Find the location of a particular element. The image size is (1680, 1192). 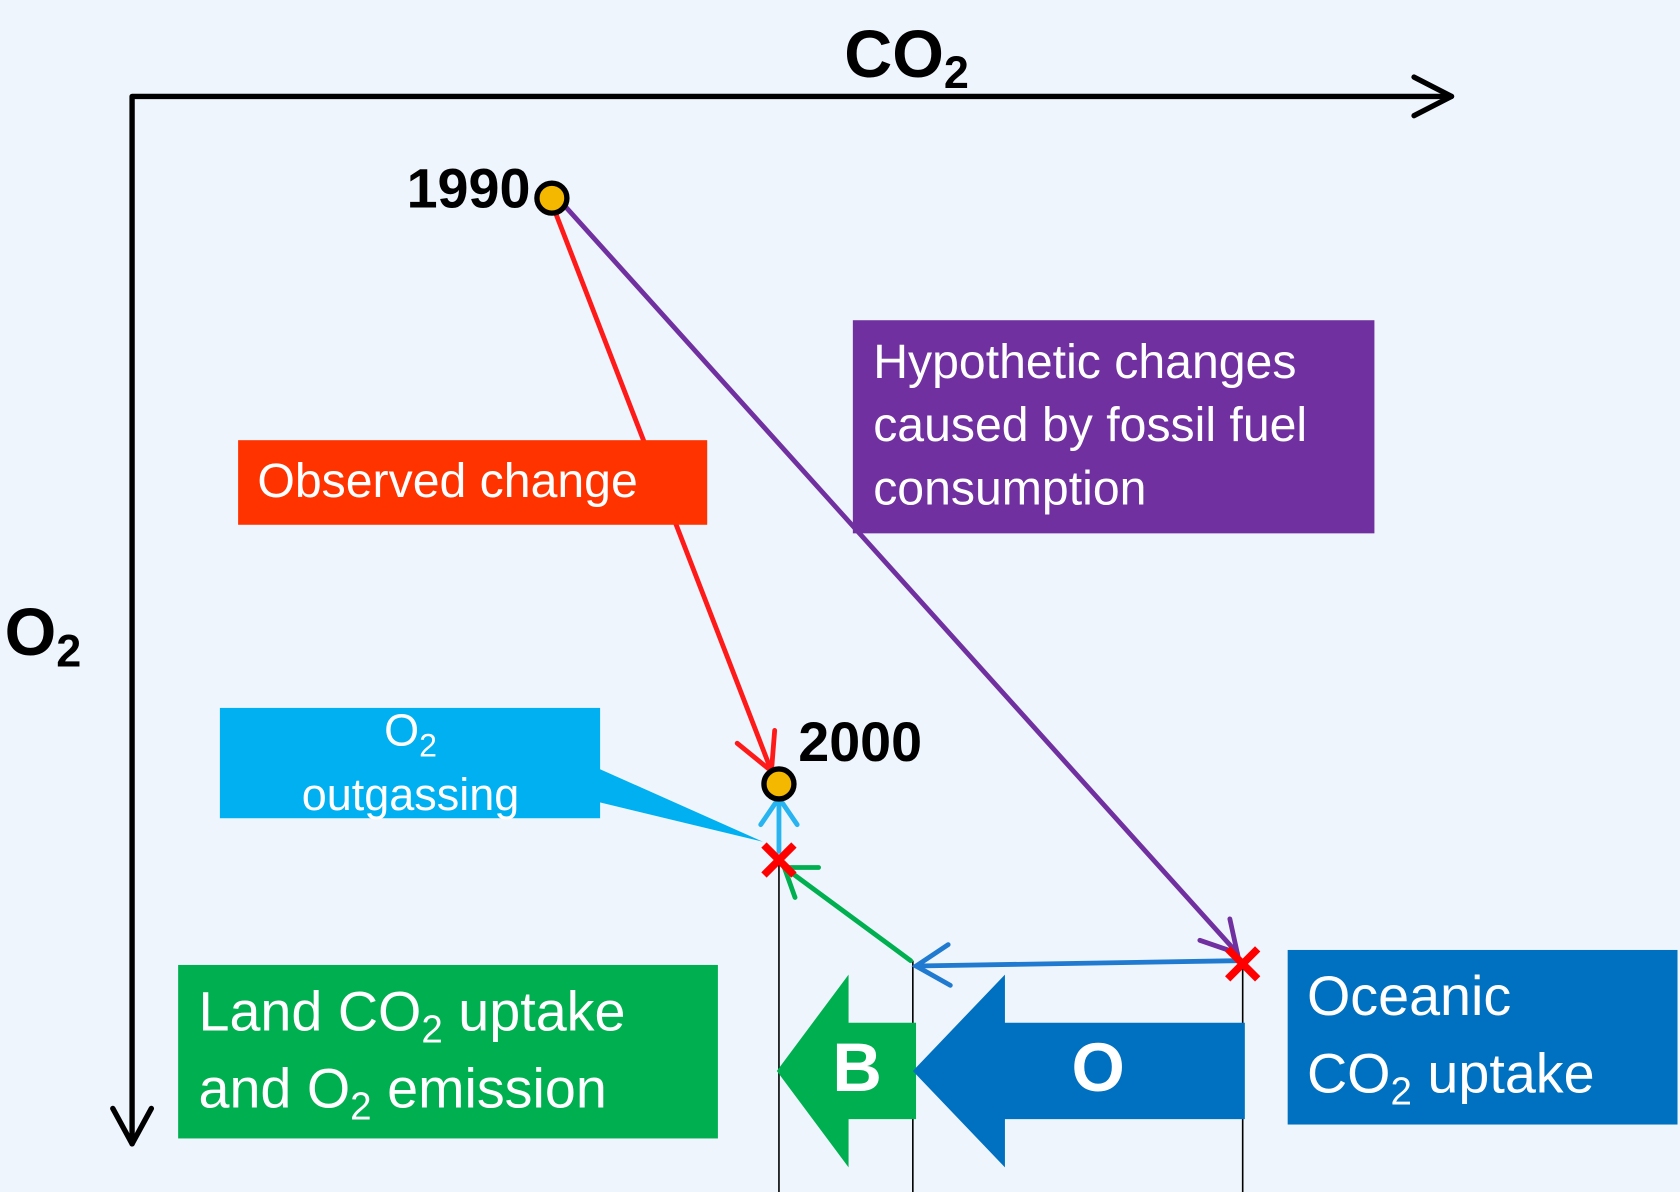

text-line: outgassing is located at coordinates (411, 794).